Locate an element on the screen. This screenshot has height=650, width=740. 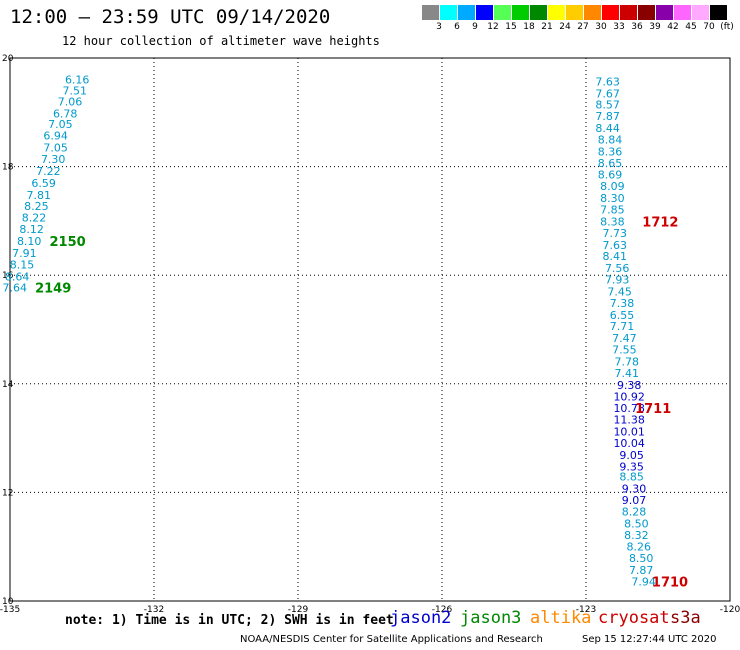
x-tick-label: -132 is located at coordinates (154, 610).